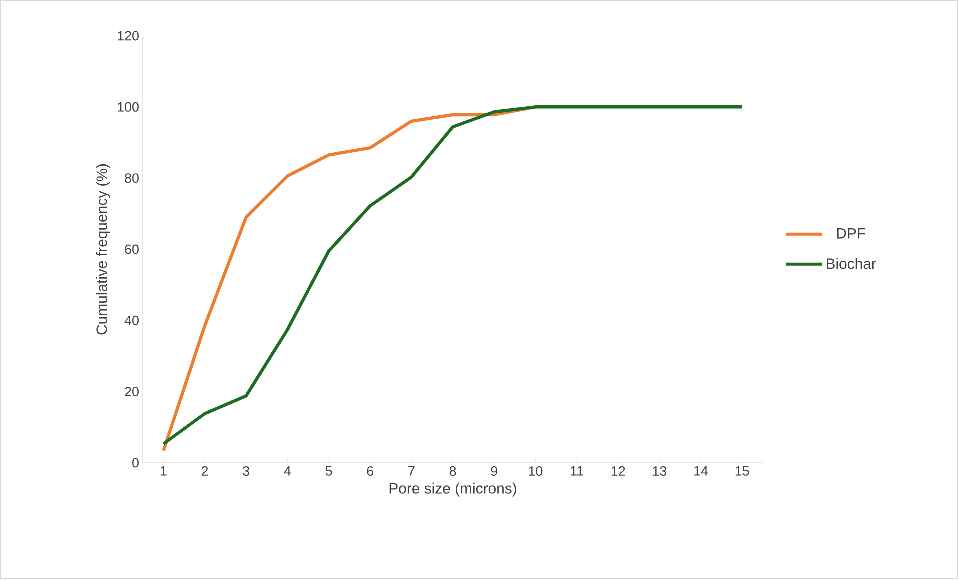 The height and width of the screenshot is (580, 959). Describe the element at coordinates (851, 233) in the screenshot. I see `legend-label: DPF` at that location.